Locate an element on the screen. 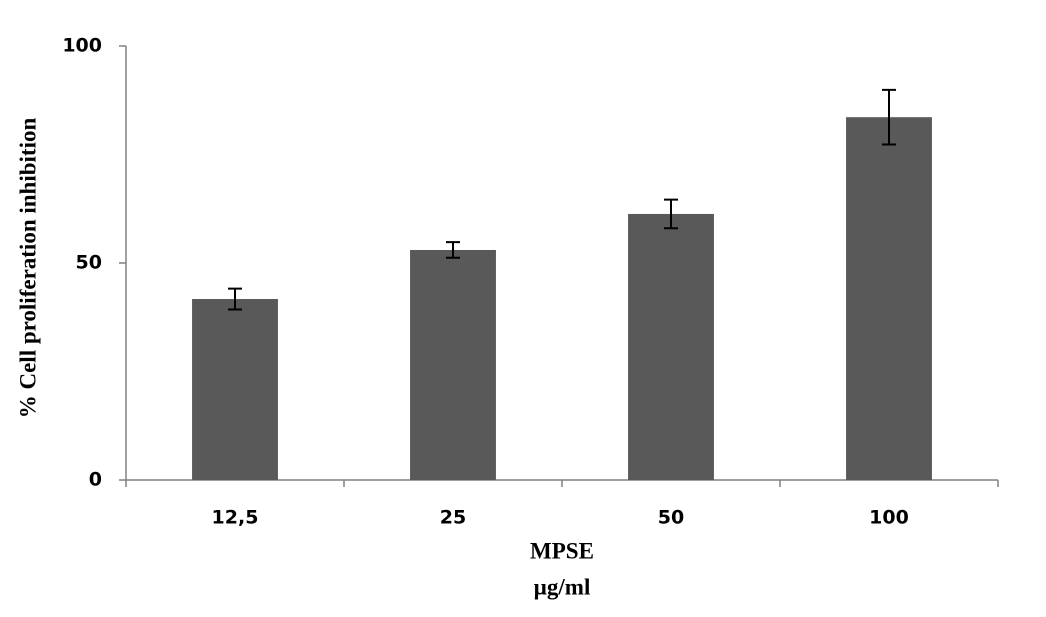 This screenshot has width=1046, height=617. x-axis-label: MPSE is located at coordinates (562, 550).